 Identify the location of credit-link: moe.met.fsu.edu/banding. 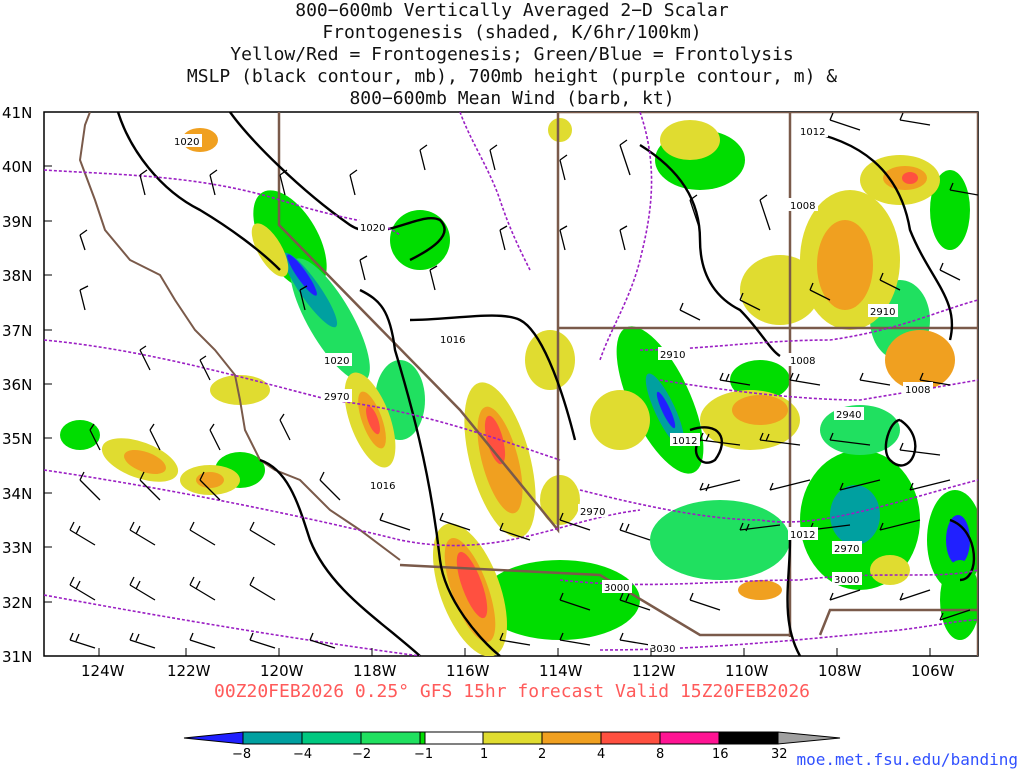
(907, 759).